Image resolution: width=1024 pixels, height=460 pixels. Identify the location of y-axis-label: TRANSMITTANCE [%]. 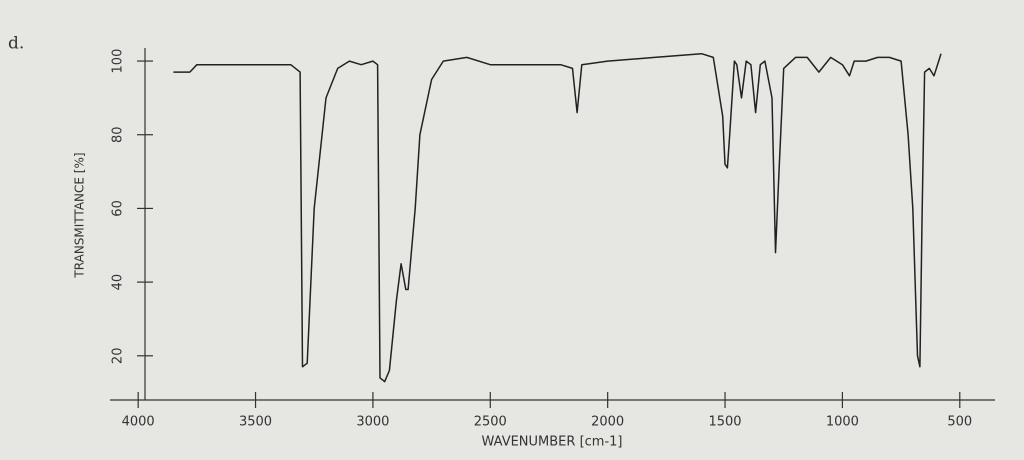
(80, 215).